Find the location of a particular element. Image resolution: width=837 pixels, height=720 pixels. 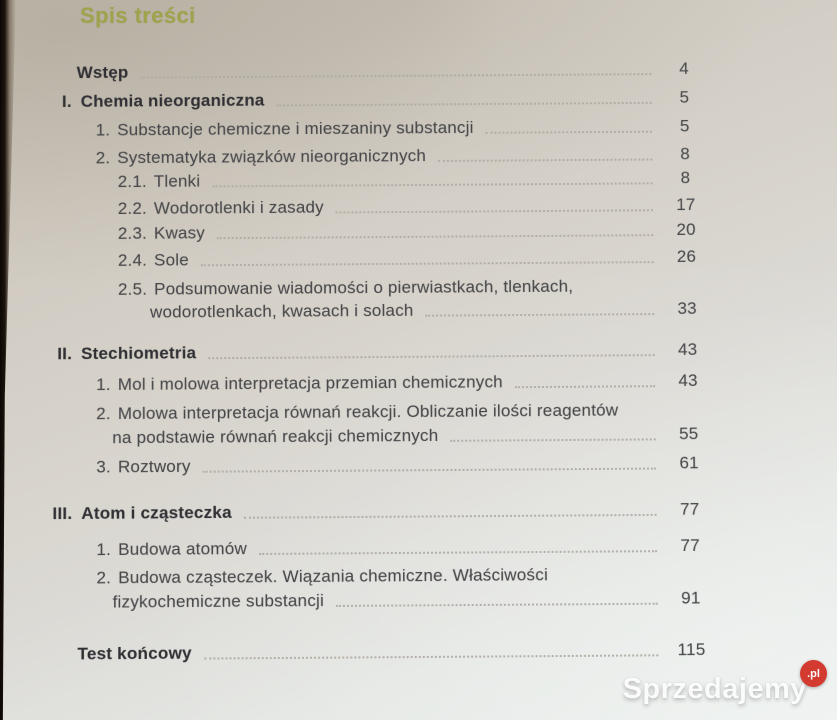

page-left-edge is located at coordinates (8, 360).